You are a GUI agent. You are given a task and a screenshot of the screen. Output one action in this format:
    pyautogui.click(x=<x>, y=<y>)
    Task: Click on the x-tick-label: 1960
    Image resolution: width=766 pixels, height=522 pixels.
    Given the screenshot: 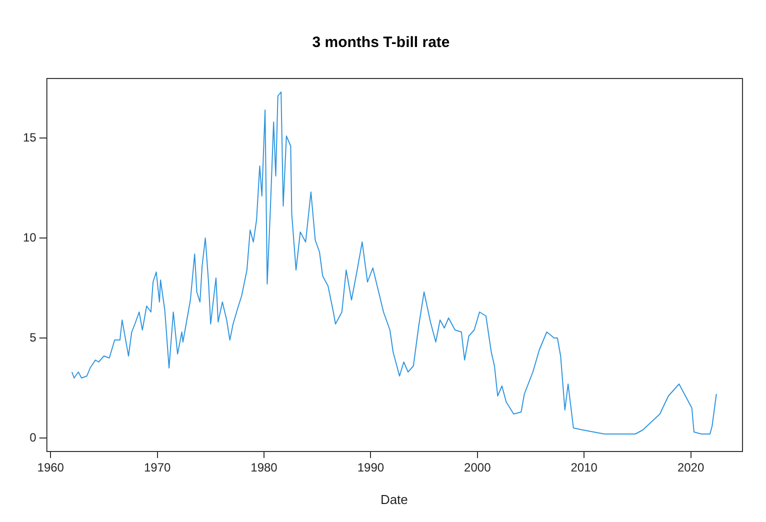 What is the action you would take?
    pyautogui.click(x=50, y=467)
    